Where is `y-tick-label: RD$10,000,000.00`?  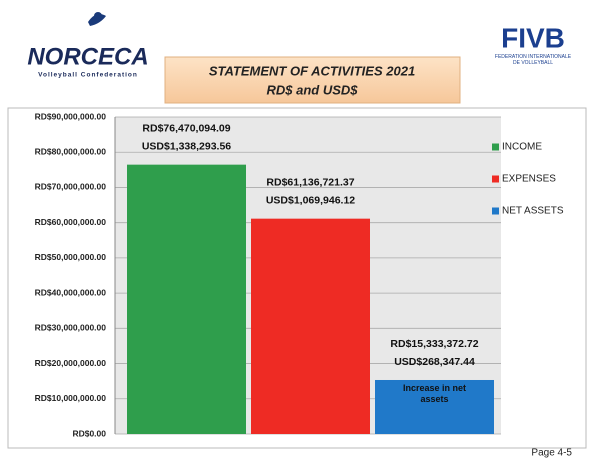
y-tick-label: RD$10,000,000.00 is located at coordinates (71, 398).